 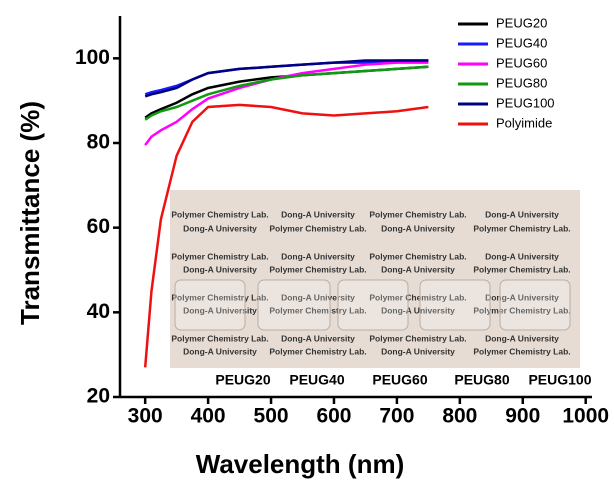 What do you see at coordinates (399, 380) in the screenshot?
I see `film-label: PEUG60` at bounding box center [399, 380].